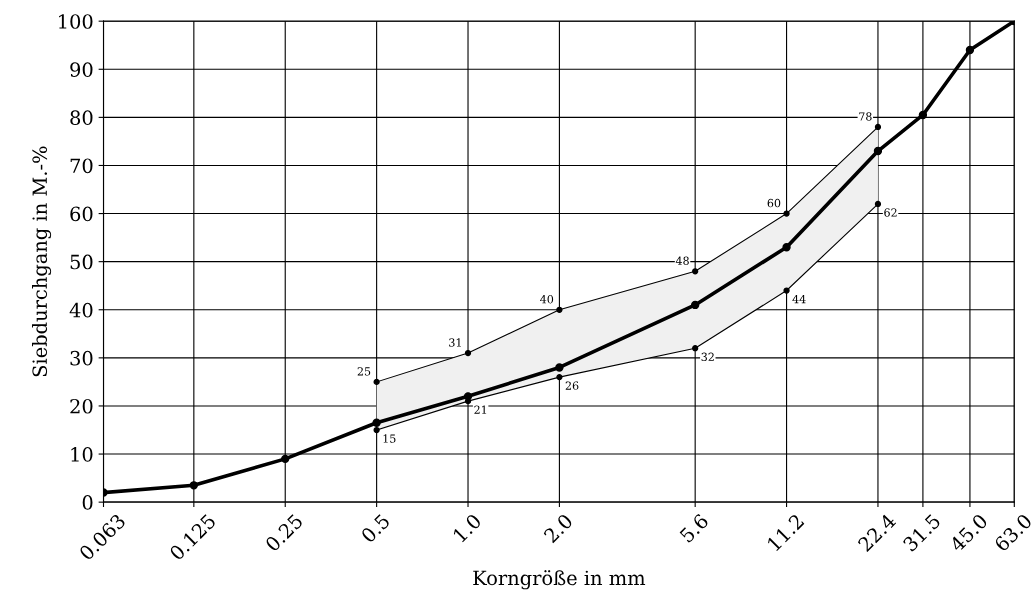 The image size is (1035, 605). I want to click on x-axis-title: Korngröße in mm, so click(559, 580).